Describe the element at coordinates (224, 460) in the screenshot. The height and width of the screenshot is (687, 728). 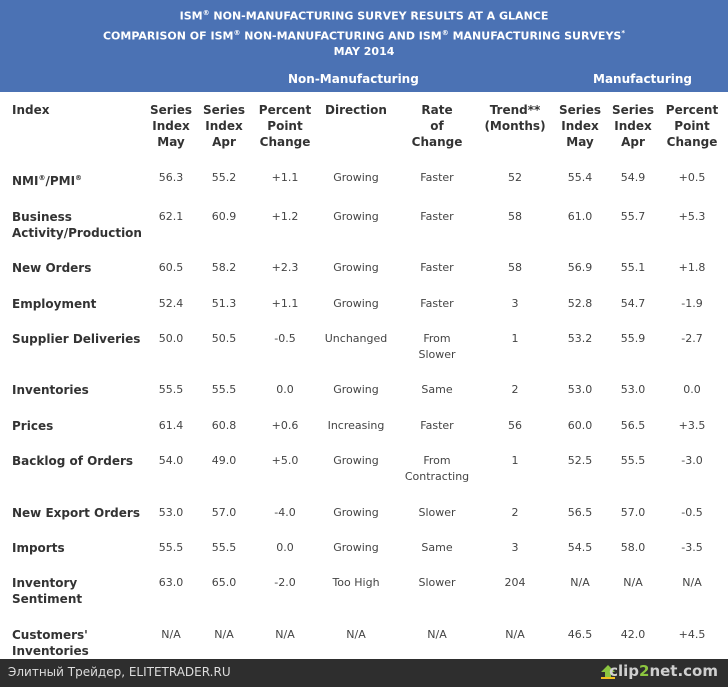
I see `table-cell: 49.0` at that location.